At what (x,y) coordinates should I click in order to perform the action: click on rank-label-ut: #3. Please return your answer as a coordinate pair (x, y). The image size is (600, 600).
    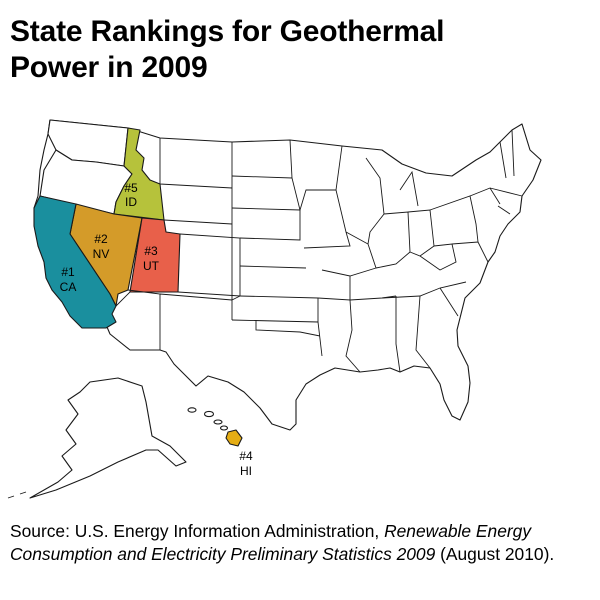
    Looking at the image, I should click on (151, 251).